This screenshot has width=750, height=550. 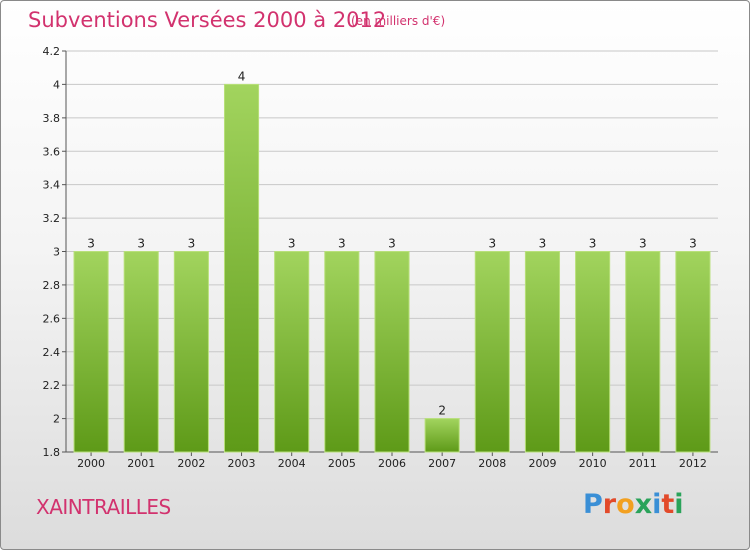 I want to click on x-tick-label-2004: 2004, so click(x=292, y=463).